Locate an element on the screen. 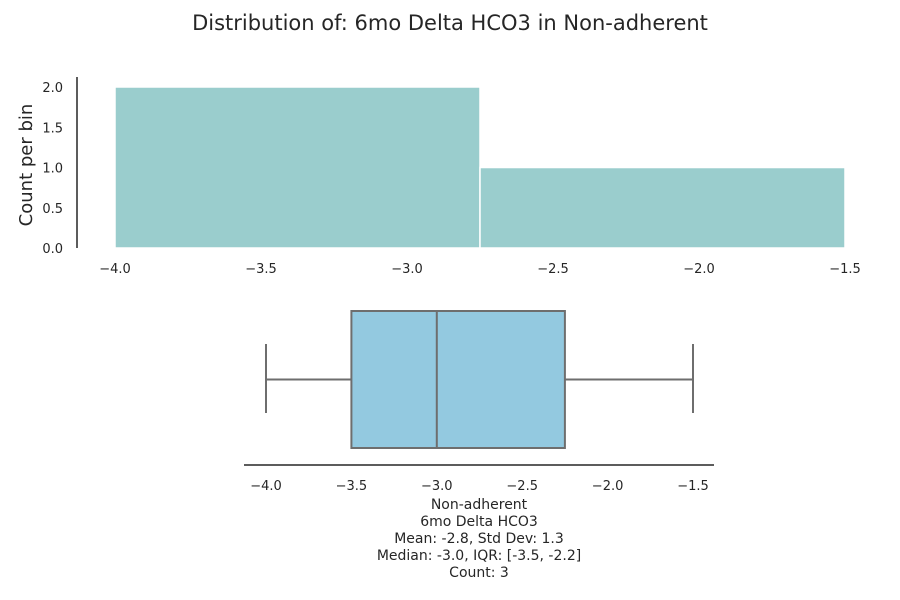 The width and height of the screenshot is (900, 600). boxplot-x-axis-label-line: Non-adherent is located at coordinates (479, 505).